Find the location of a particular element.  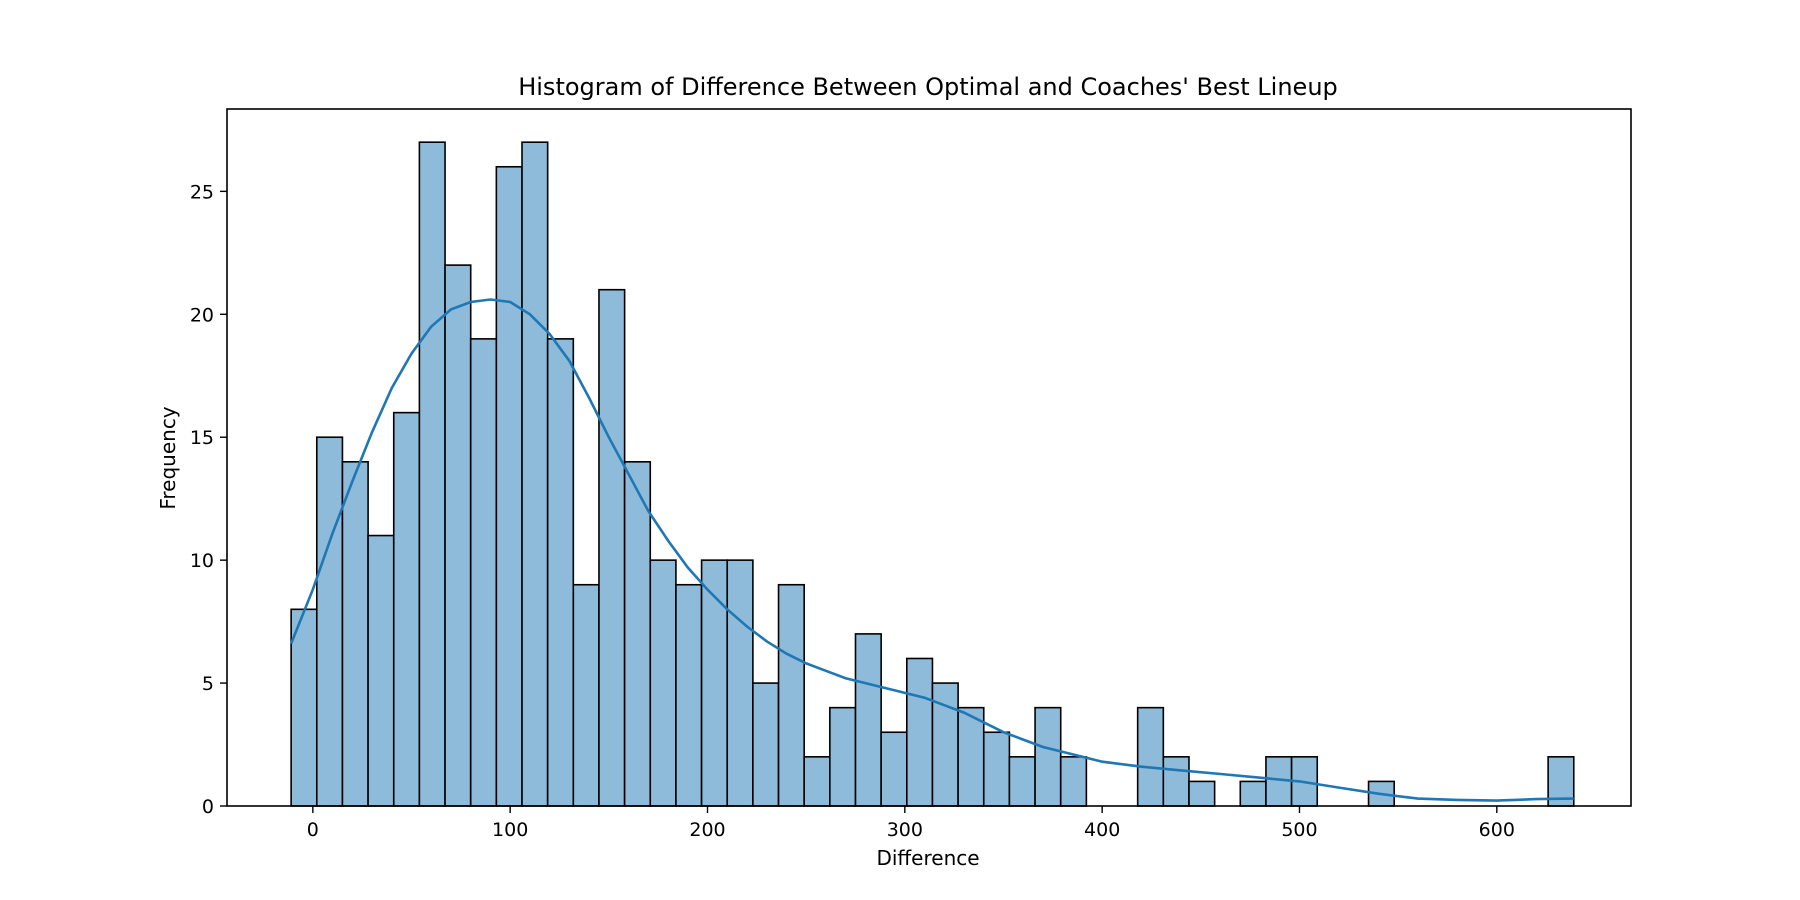

x-tick-label: 600 is located at coordinates (1497, 830).